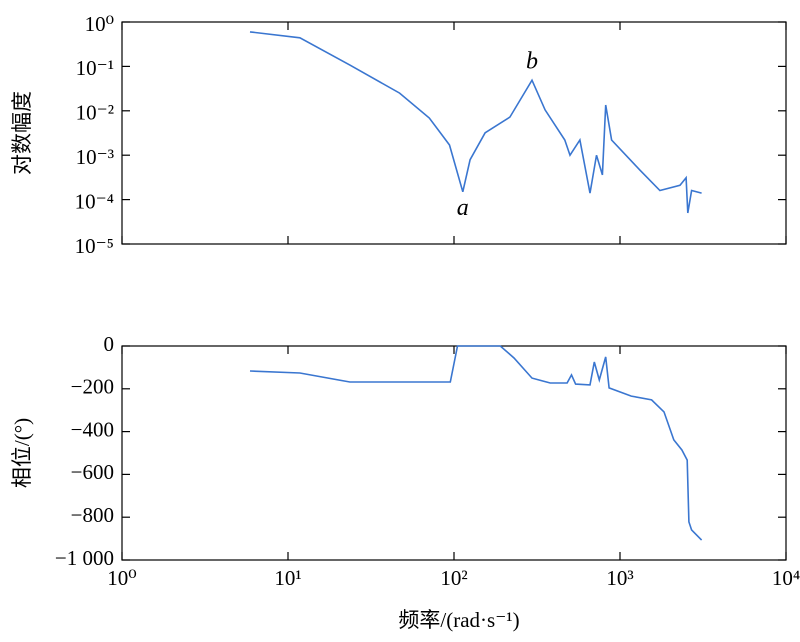 This screenshot has height=642, width=800. I want to click on y-tick-label: 10⁻¹, so click(95, 68).